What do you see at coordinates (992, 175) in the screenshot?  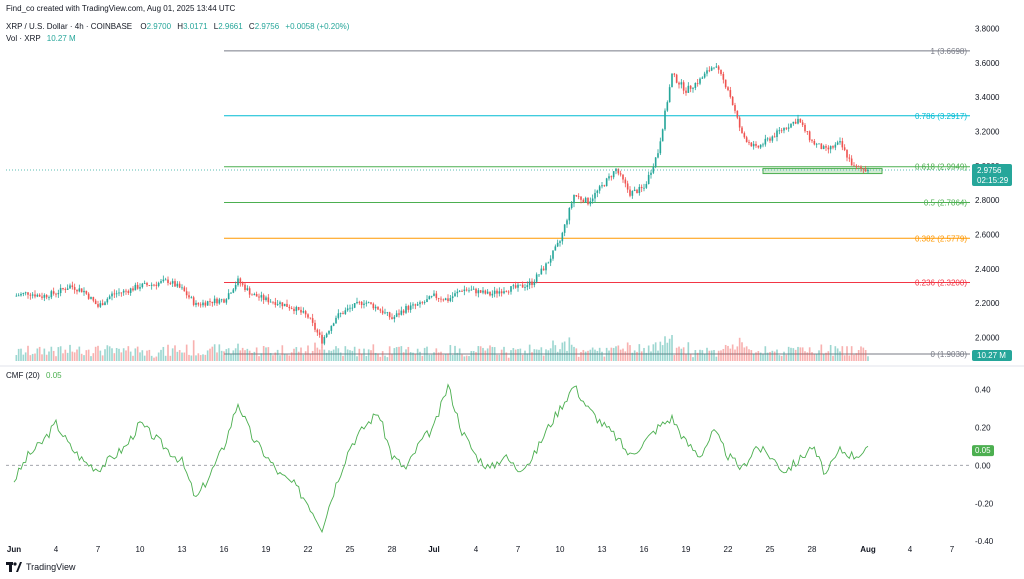 I see `last-price-tag` at bounding box center [992, 175].